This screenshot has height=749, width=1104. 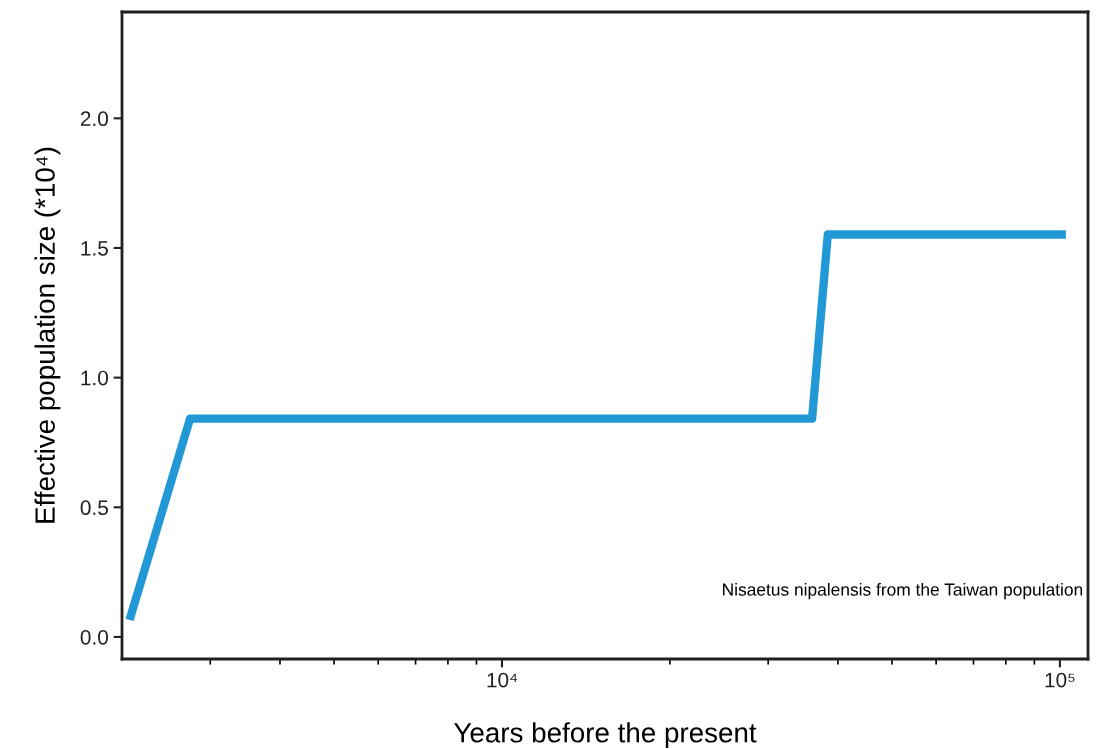 I want to click on y-tick-label: 1.5, so click(x=94, y=248).